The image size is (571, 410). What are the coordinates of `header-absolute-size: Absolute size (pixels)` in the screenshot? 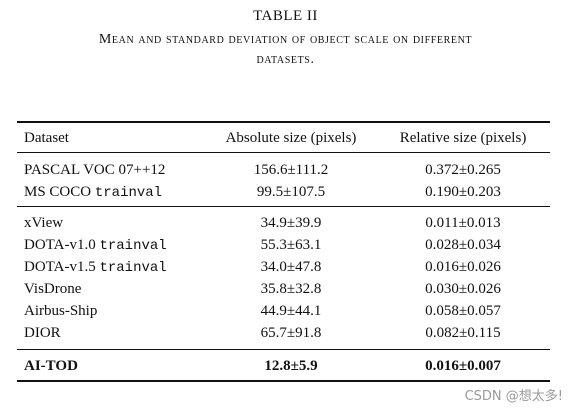 It's located at (291, 138).